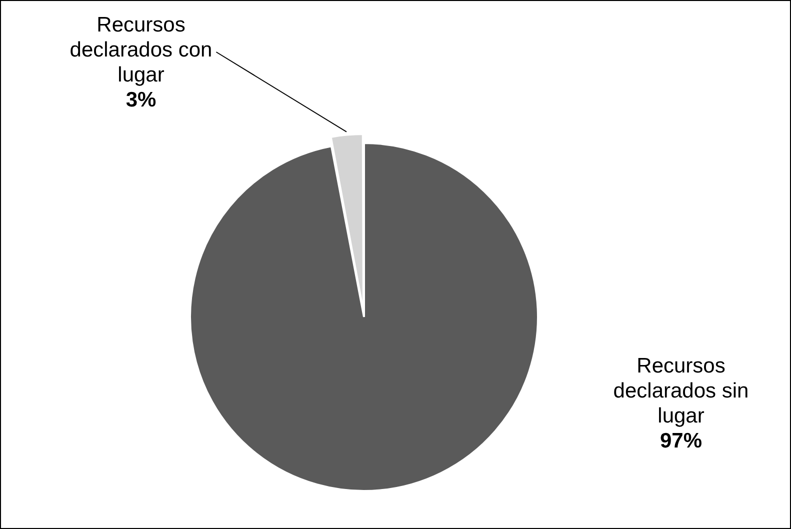 The width and height of the screenshot is (791, 529). What do you see at coordinates (681, 391) in the screenshot?
I see `slice-label: Recursos declarados sin lugar` at bounding box center [681, 391].